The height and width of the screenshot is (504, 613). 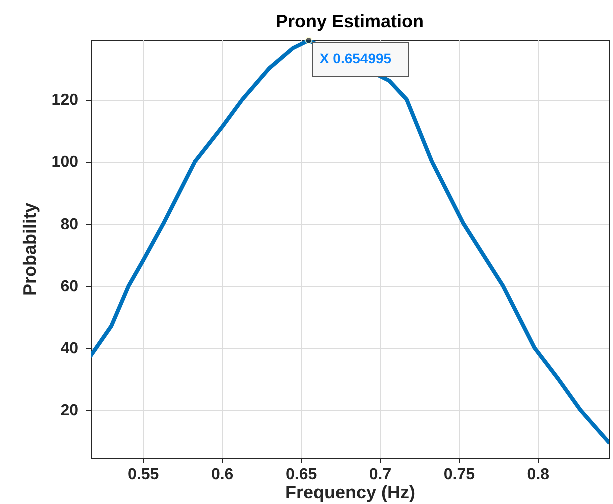 What do you see at coordinates (30, 249) in the screenshot?
I see `y-axis-title: Probability` at bounding box center [30, 249].